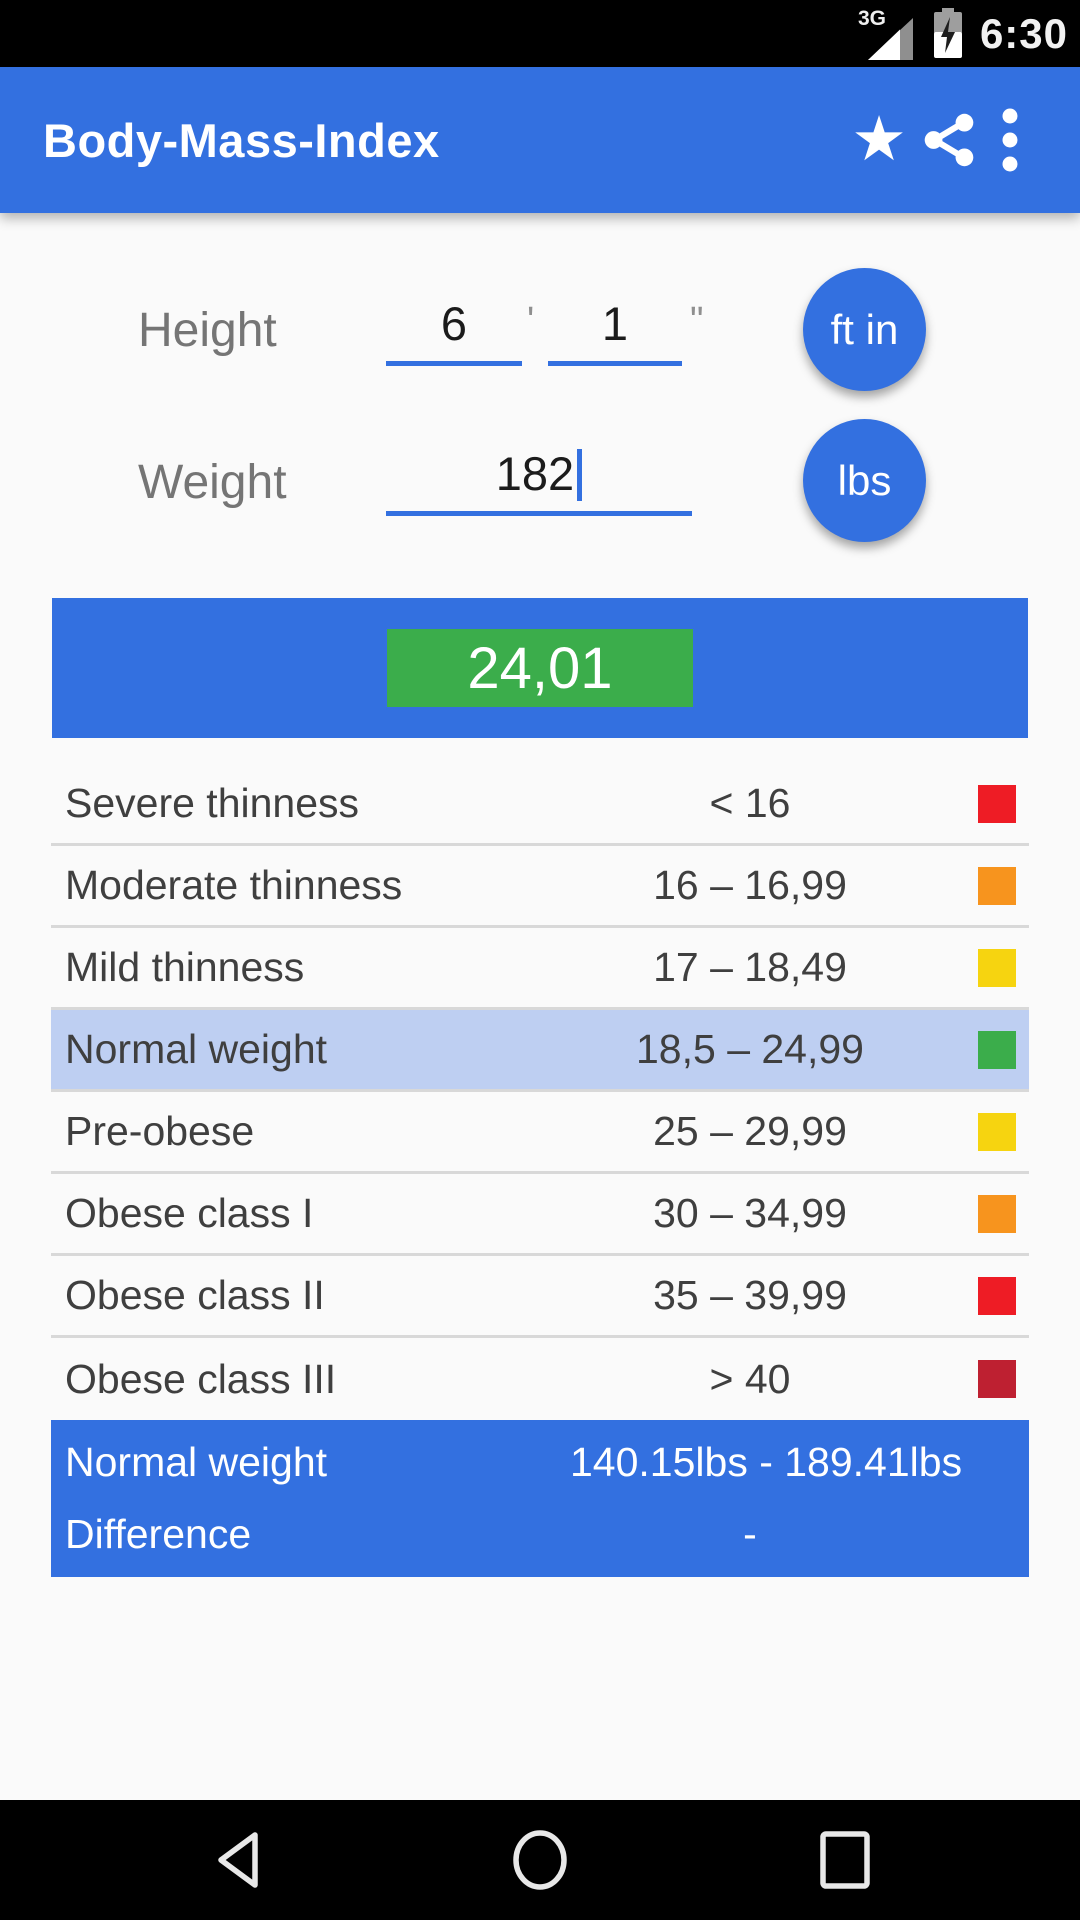 The height and width of the screenshot is (1920, 1080). Describe the element at coordinates (540, 887) in the screenshot. I see `table-row: Moderate thinness 16 – 16,99` at that location.